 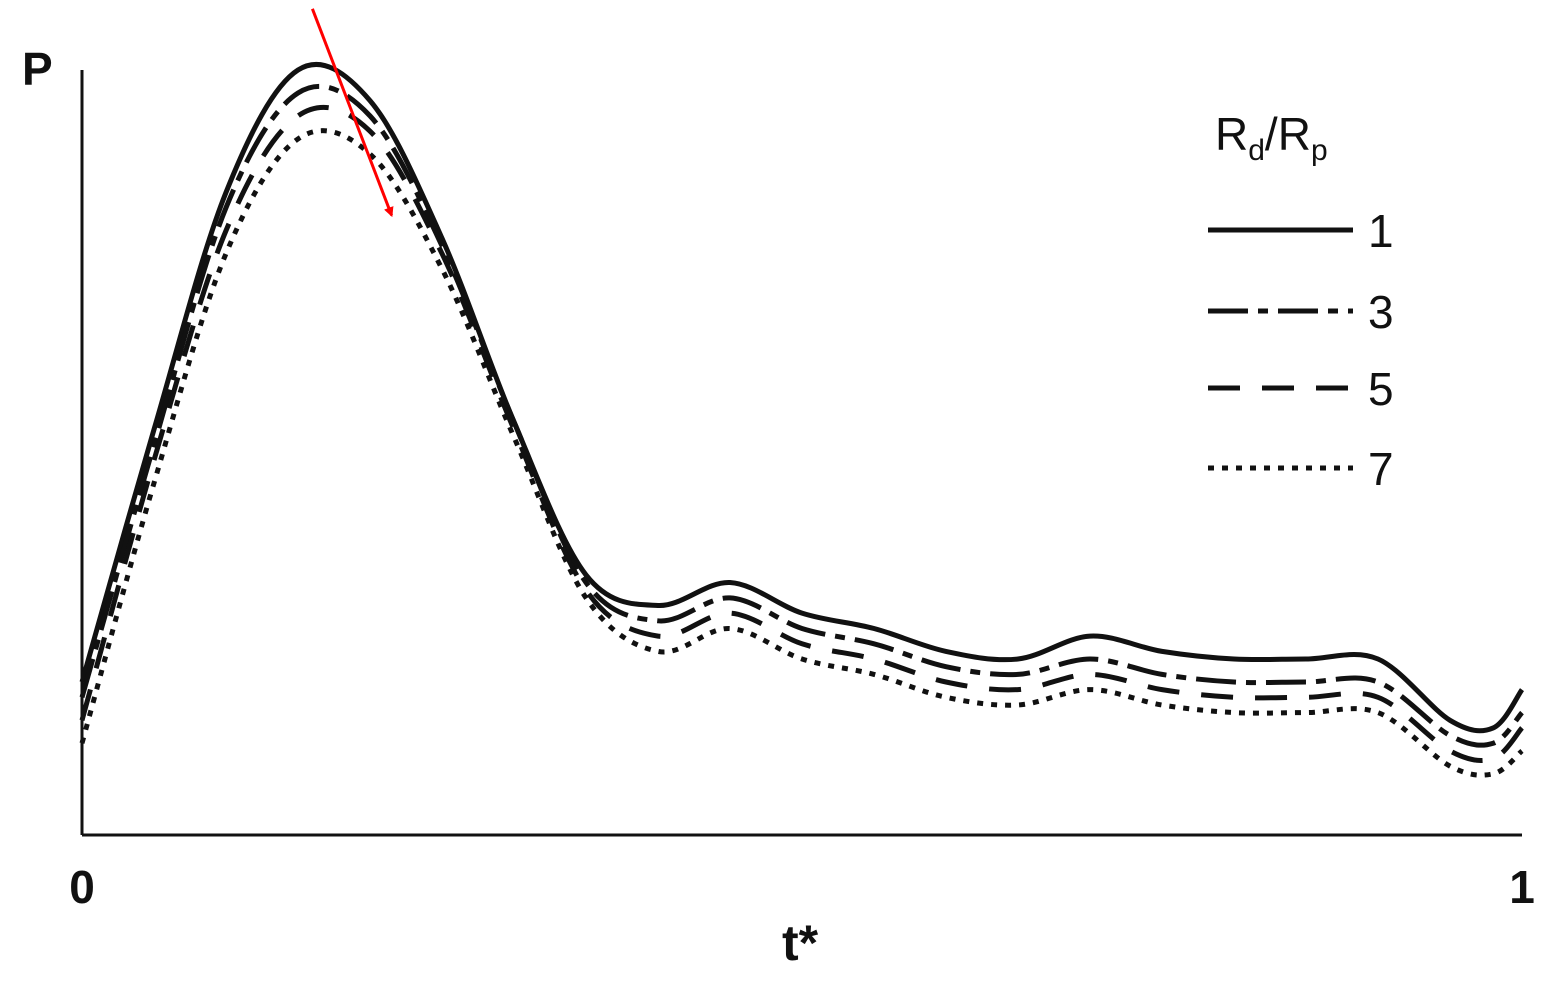 What do you see at coordinates (800, 943) in the screenshot?
I see `x-axis-label: t*` at bounding box center [800, 943].